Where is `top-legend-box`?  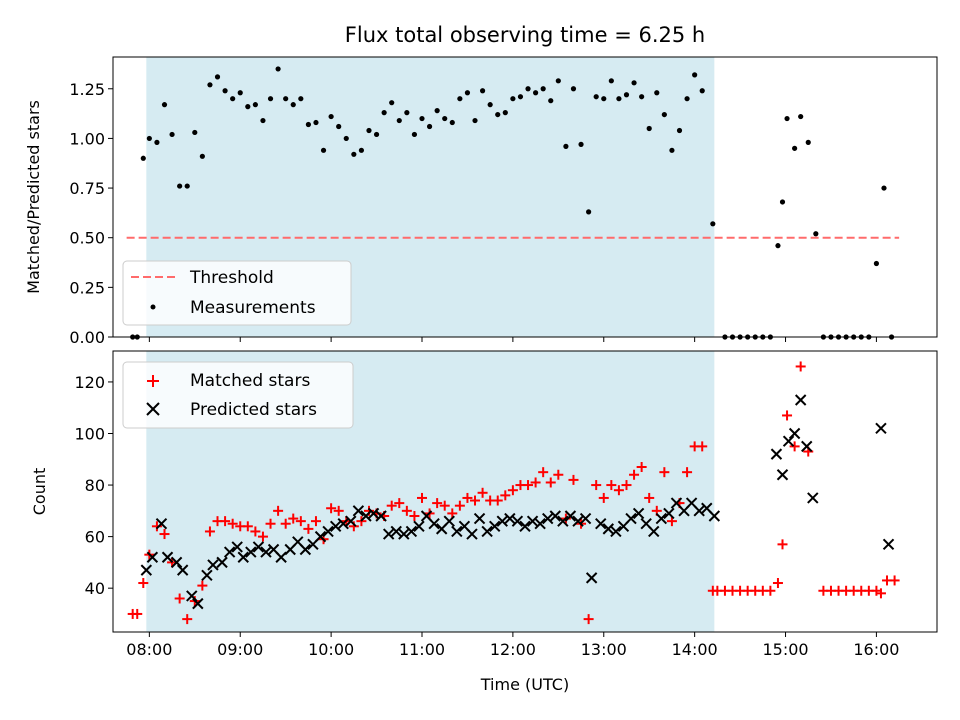 top-legend-box is located at coordinates (237, 293).